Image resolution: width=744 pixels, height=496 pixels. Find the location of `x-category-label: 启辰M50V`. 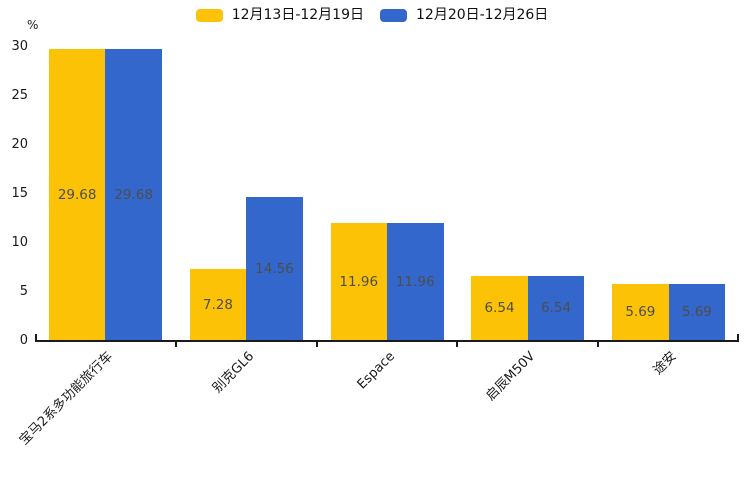

x-category-label: 启辰M50V is located at coordinates (511, 376).